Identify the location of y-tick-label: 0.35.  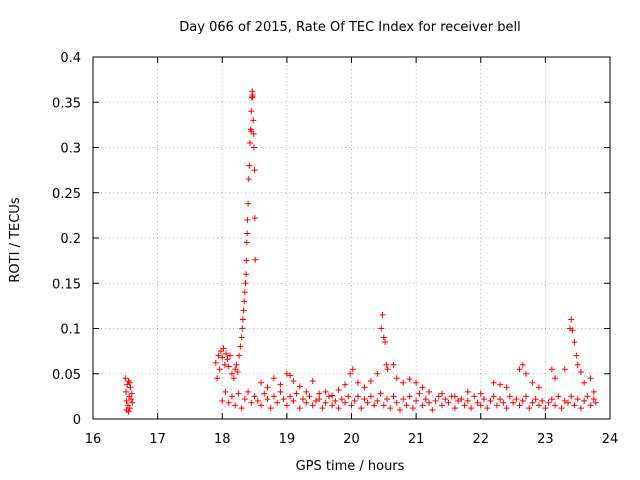
(66, 103).